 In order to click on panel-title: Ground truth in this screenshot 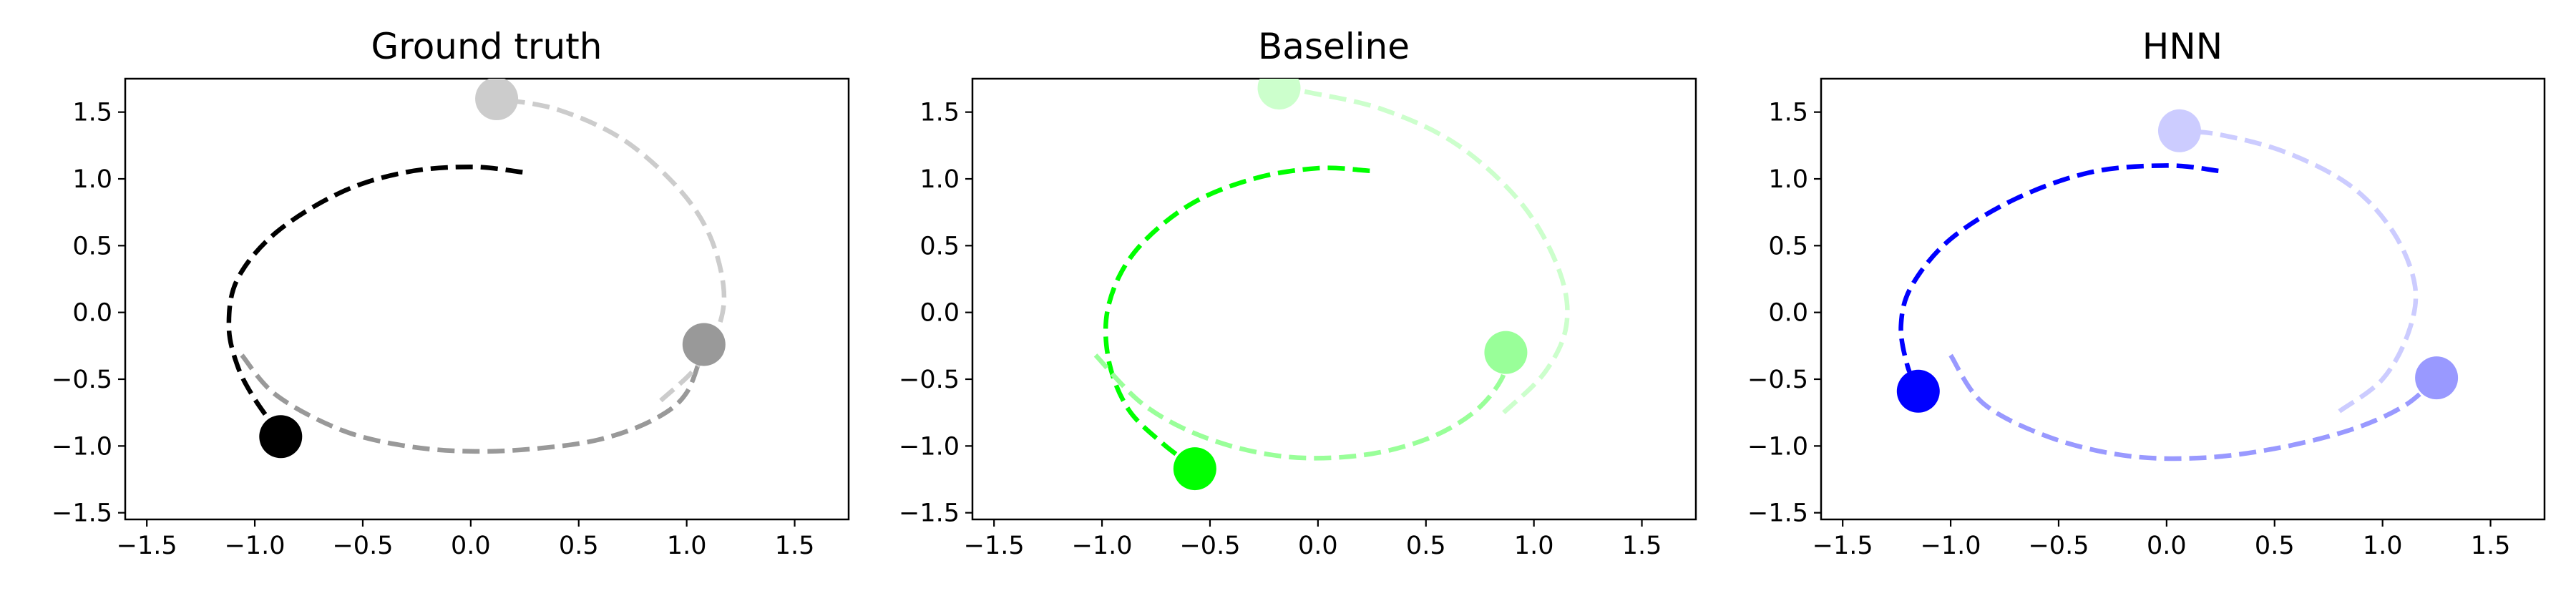, I will do `click(486, 46)`.